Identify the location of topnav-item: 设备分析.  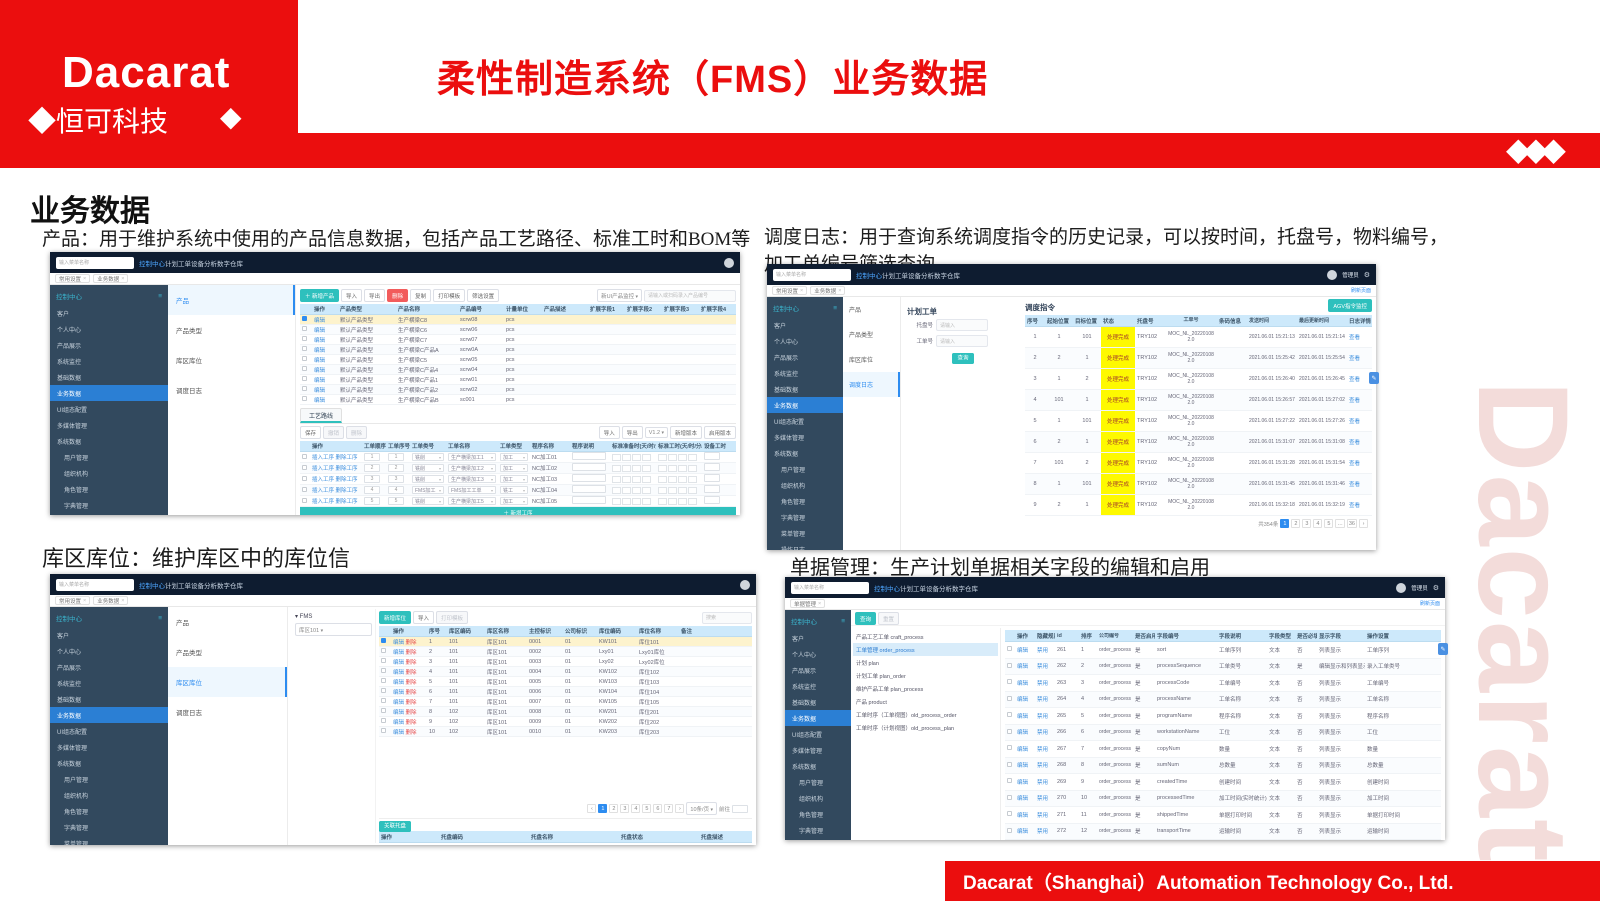
(204, 264).